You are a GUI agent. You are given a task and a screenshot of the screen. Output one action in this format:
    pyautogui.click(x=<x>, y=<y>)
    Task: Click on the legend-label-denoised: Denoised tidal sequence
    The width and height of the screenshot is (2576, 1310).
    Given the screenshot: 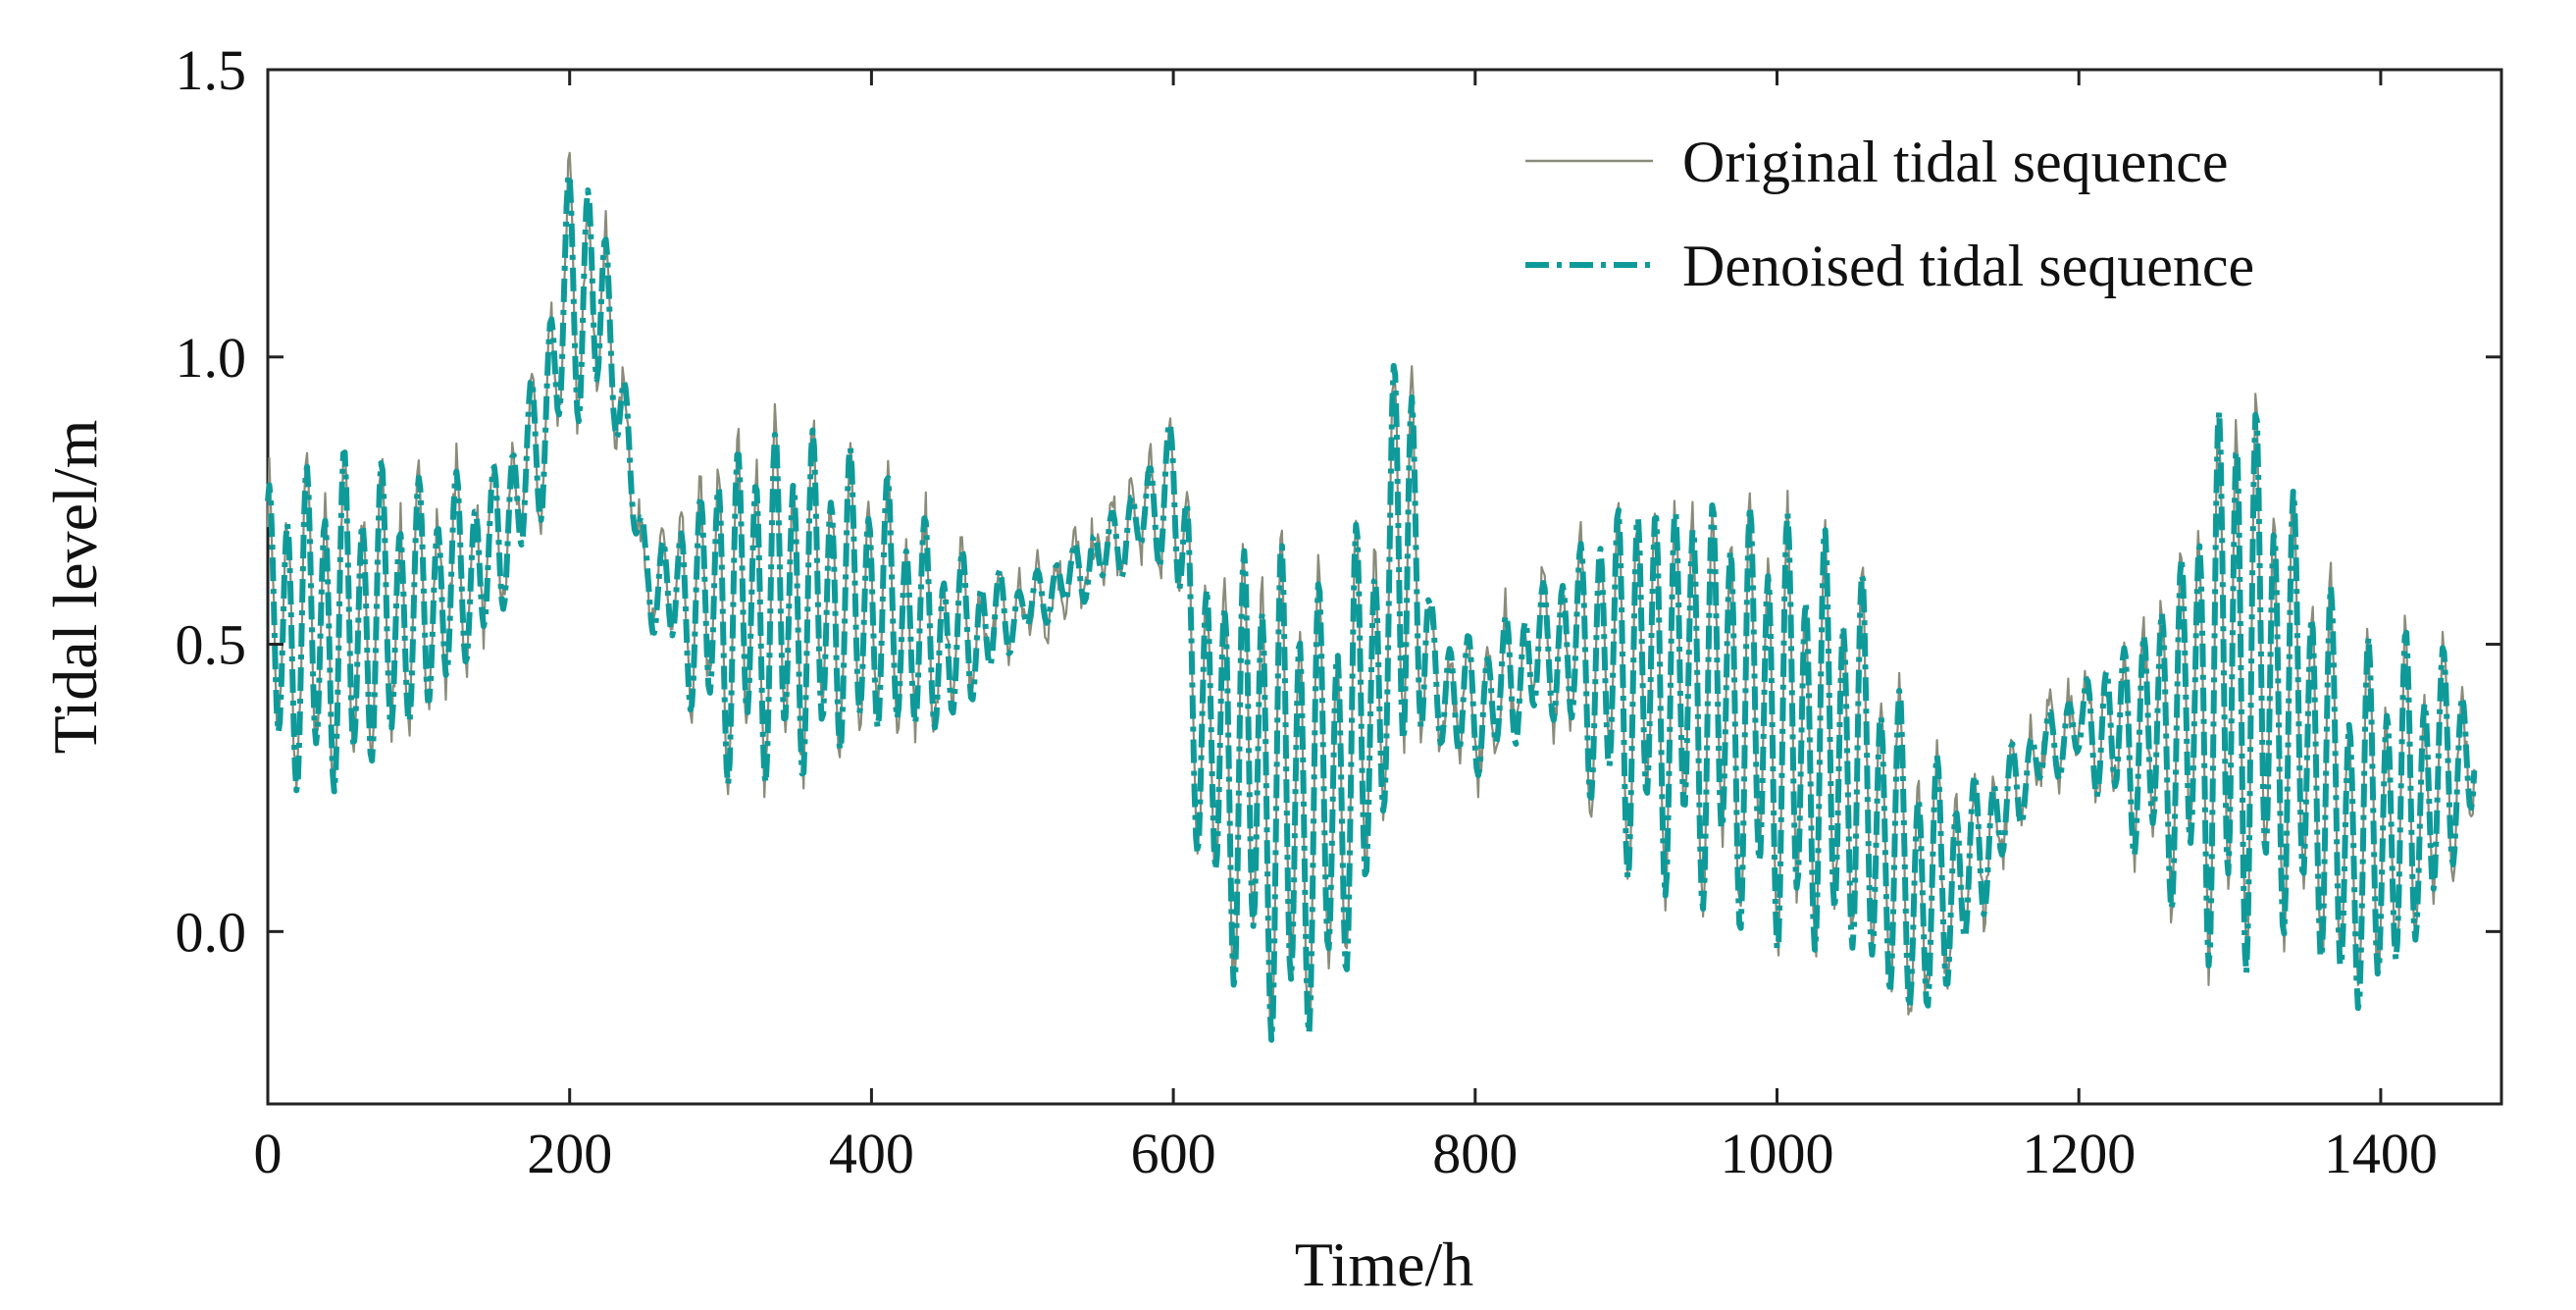 What is the action you would take?
    pyautogui.click(x=1968, y=266)
    